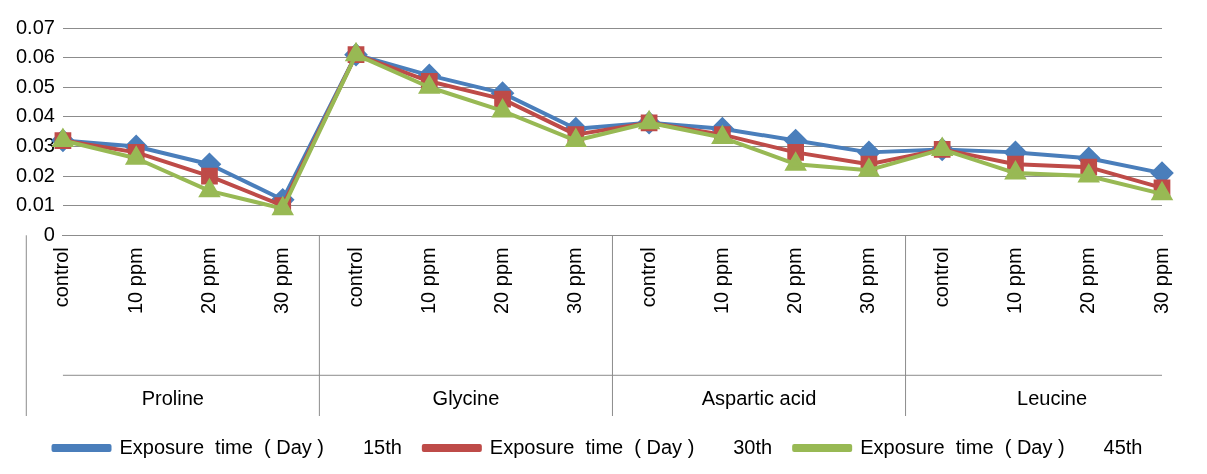 The height and width of the screenshot is (474, 1207). What do you see at coordinates (35, 144) in the screenshot?
I see `y-tick-label: 0.03` at bounding box center [35, 144].